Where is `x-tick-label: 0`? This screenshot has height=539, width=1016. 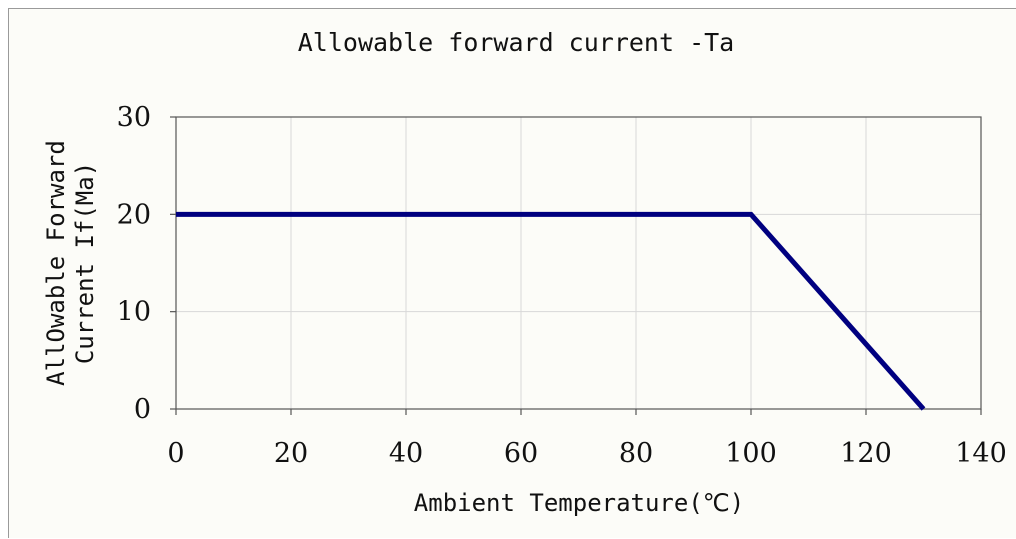 x-tick-label: 0 is located at coordinates (175, 453).